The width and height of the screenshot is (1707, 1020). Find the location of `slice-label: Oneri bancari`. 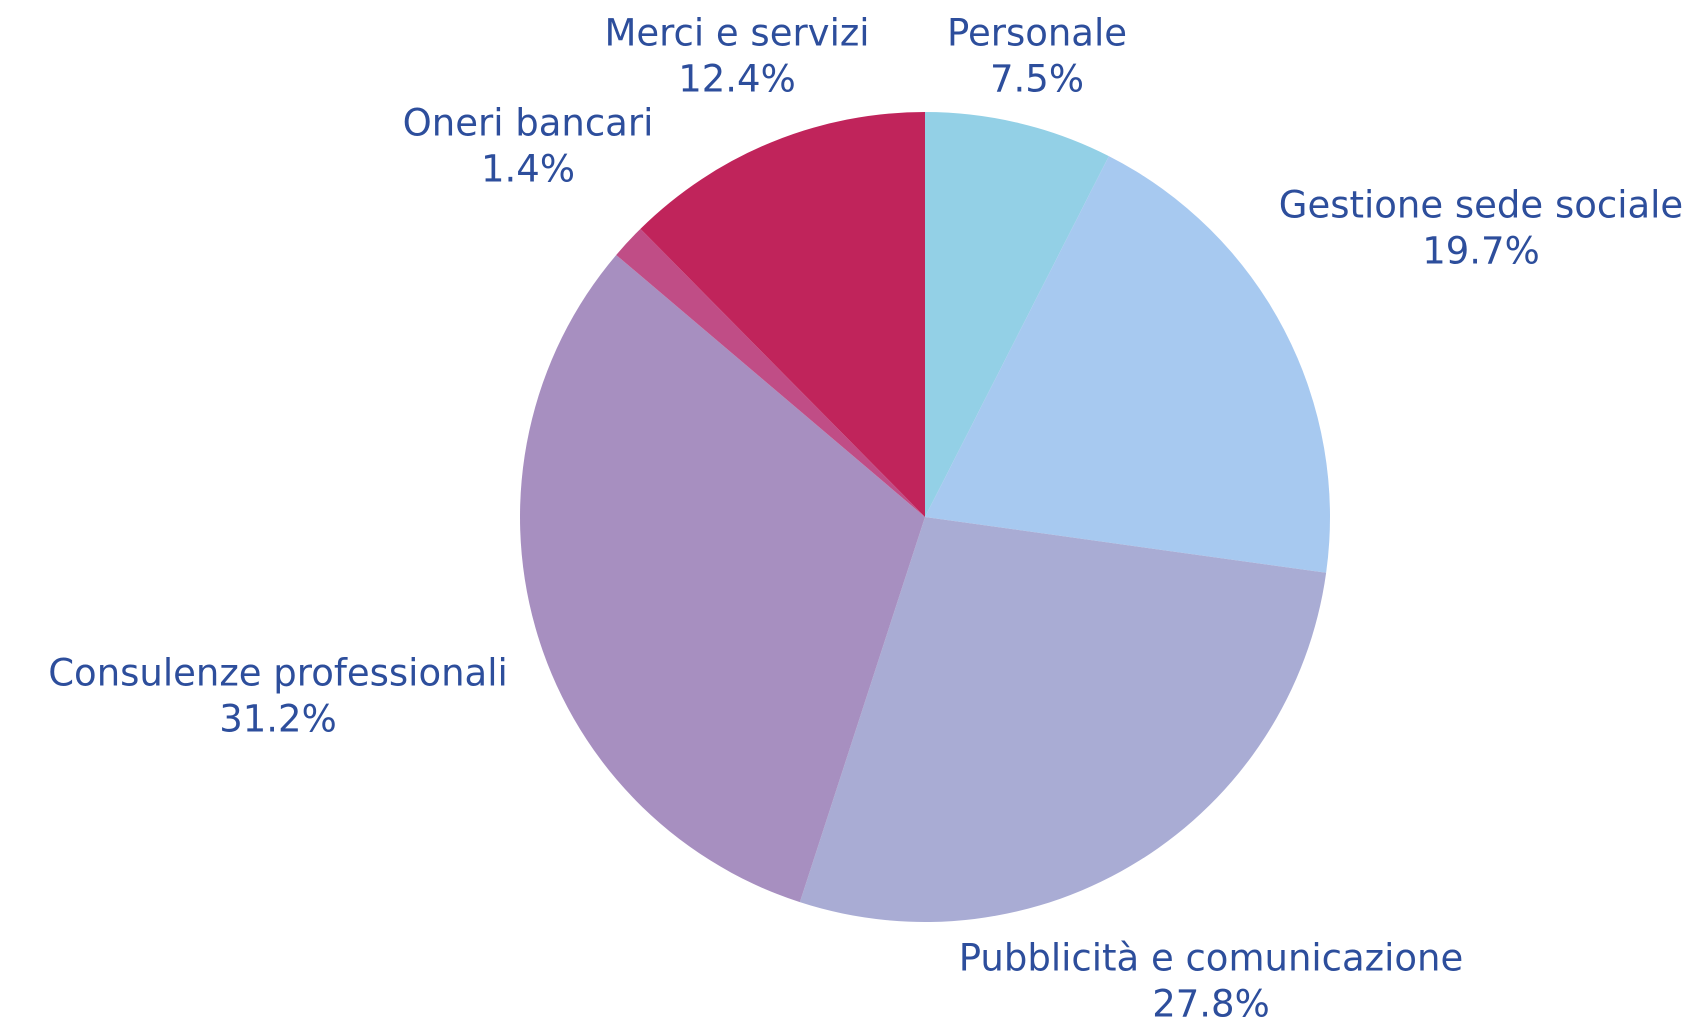

slice-label: Oneri bancari is located at coordinates (528, 123).